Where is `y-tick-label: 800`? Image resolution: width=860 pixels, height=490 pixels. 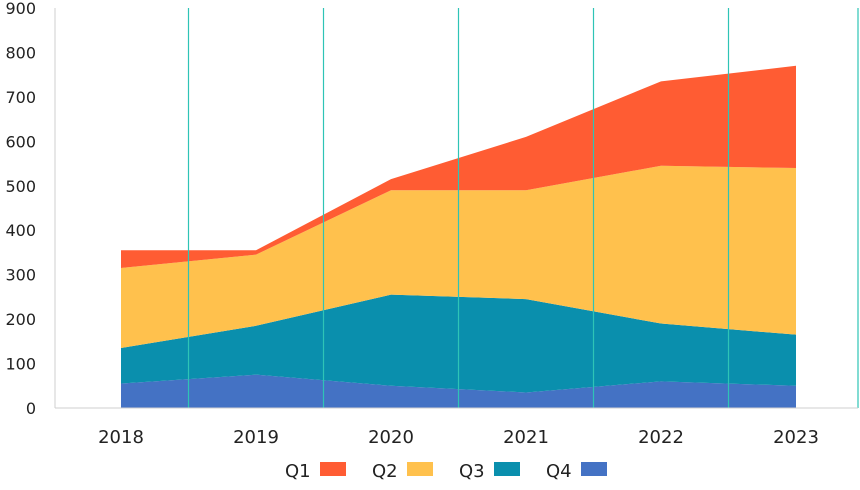
y-tick-label: 800 is located at coordinates (20, 52).